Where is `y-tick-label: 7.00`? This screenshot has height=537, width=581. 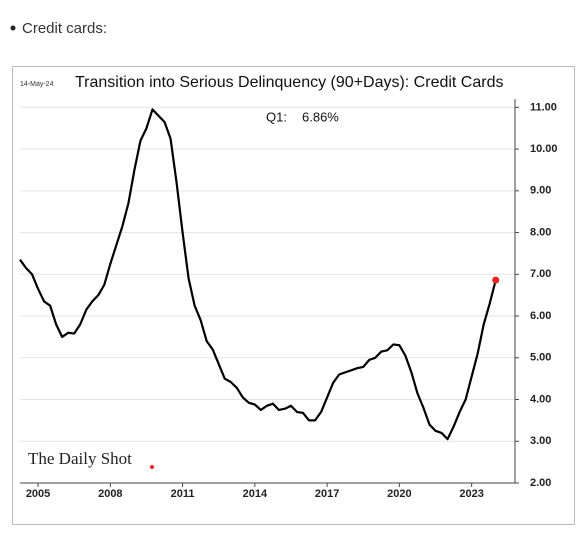 y-tick-label: 7.00 is located at coordinates (540, 274).